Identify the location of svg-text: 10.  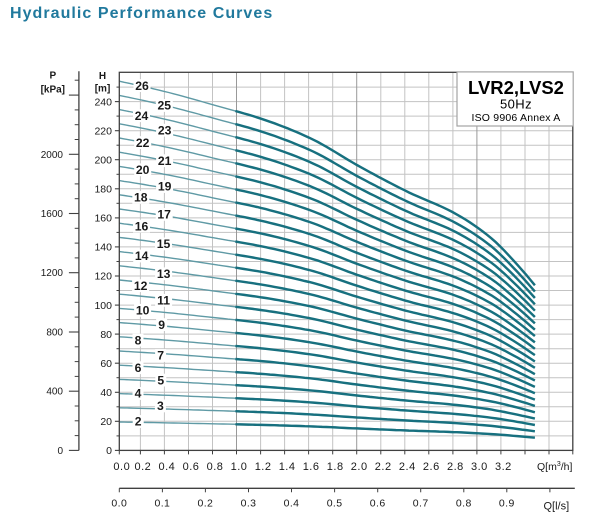
(143, 311).